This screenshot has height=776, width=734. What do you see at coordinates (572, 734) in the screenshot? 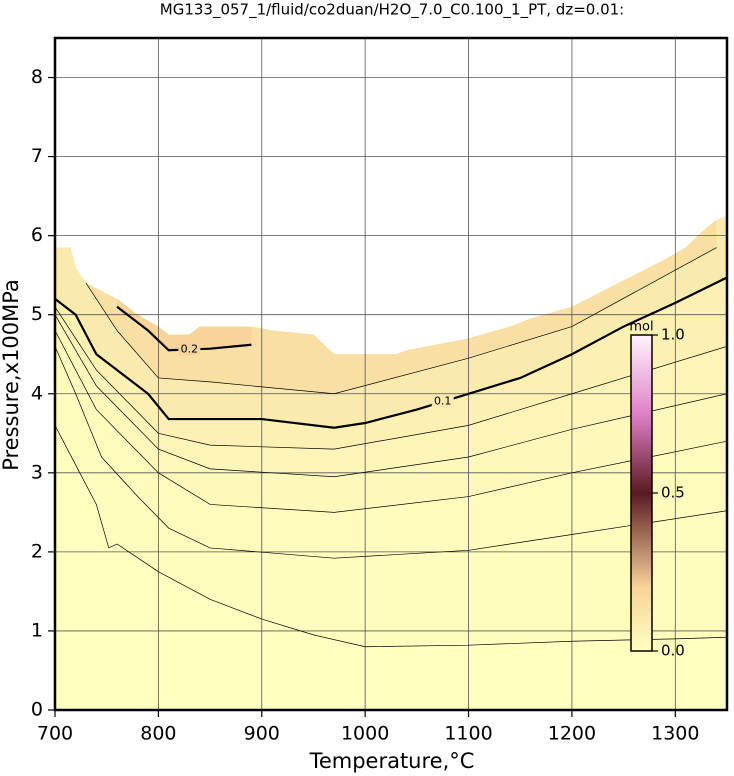
I see `x-tick-label: 1200` at bounding box center [572, 734].